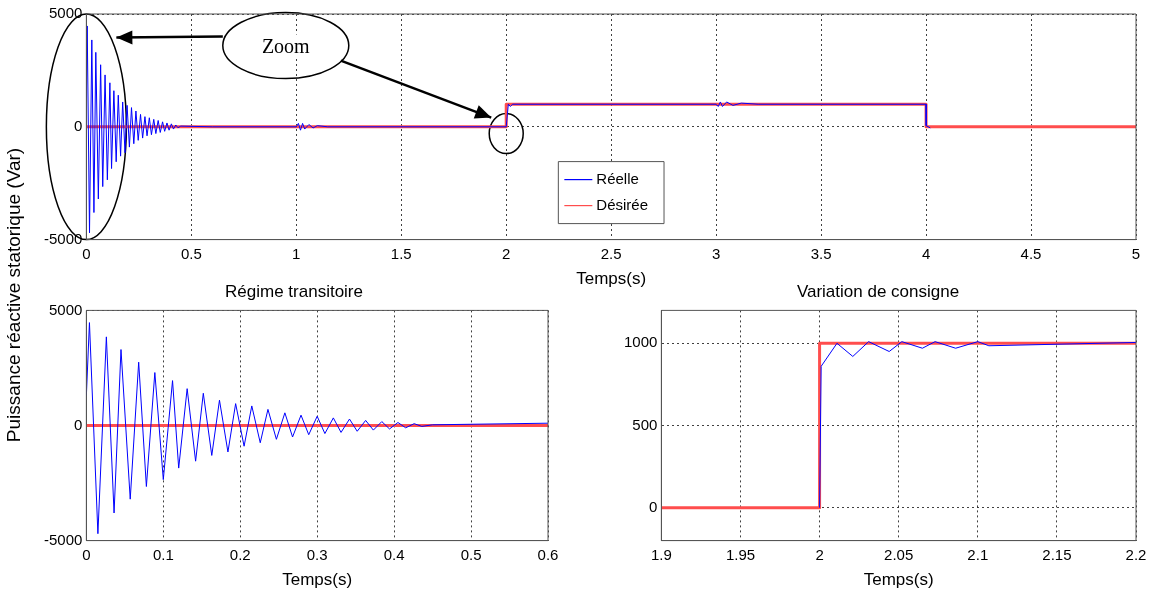  Describe the element at coordinates (926, 253) in the screenshot. I see `x-tick-label: 4` at that location.